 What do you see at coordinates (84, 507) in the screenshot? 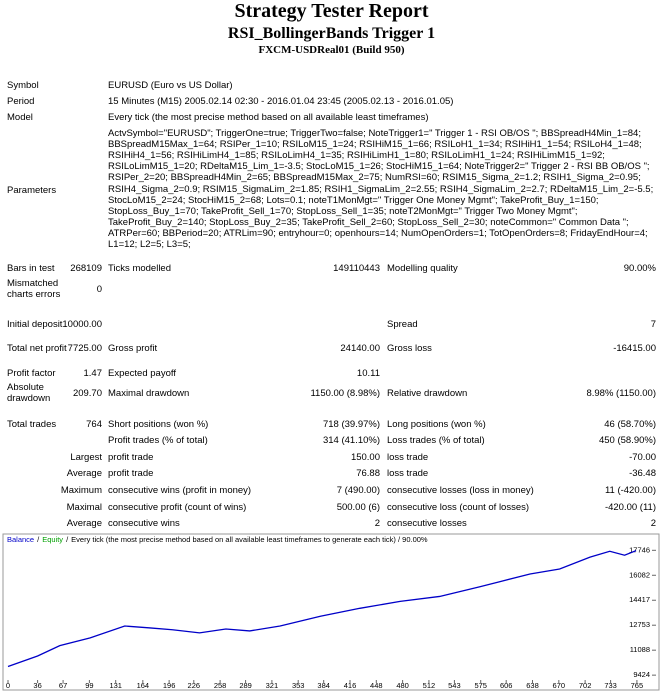
I see `stat-value: Maximal` at bounding box center [84, 507].